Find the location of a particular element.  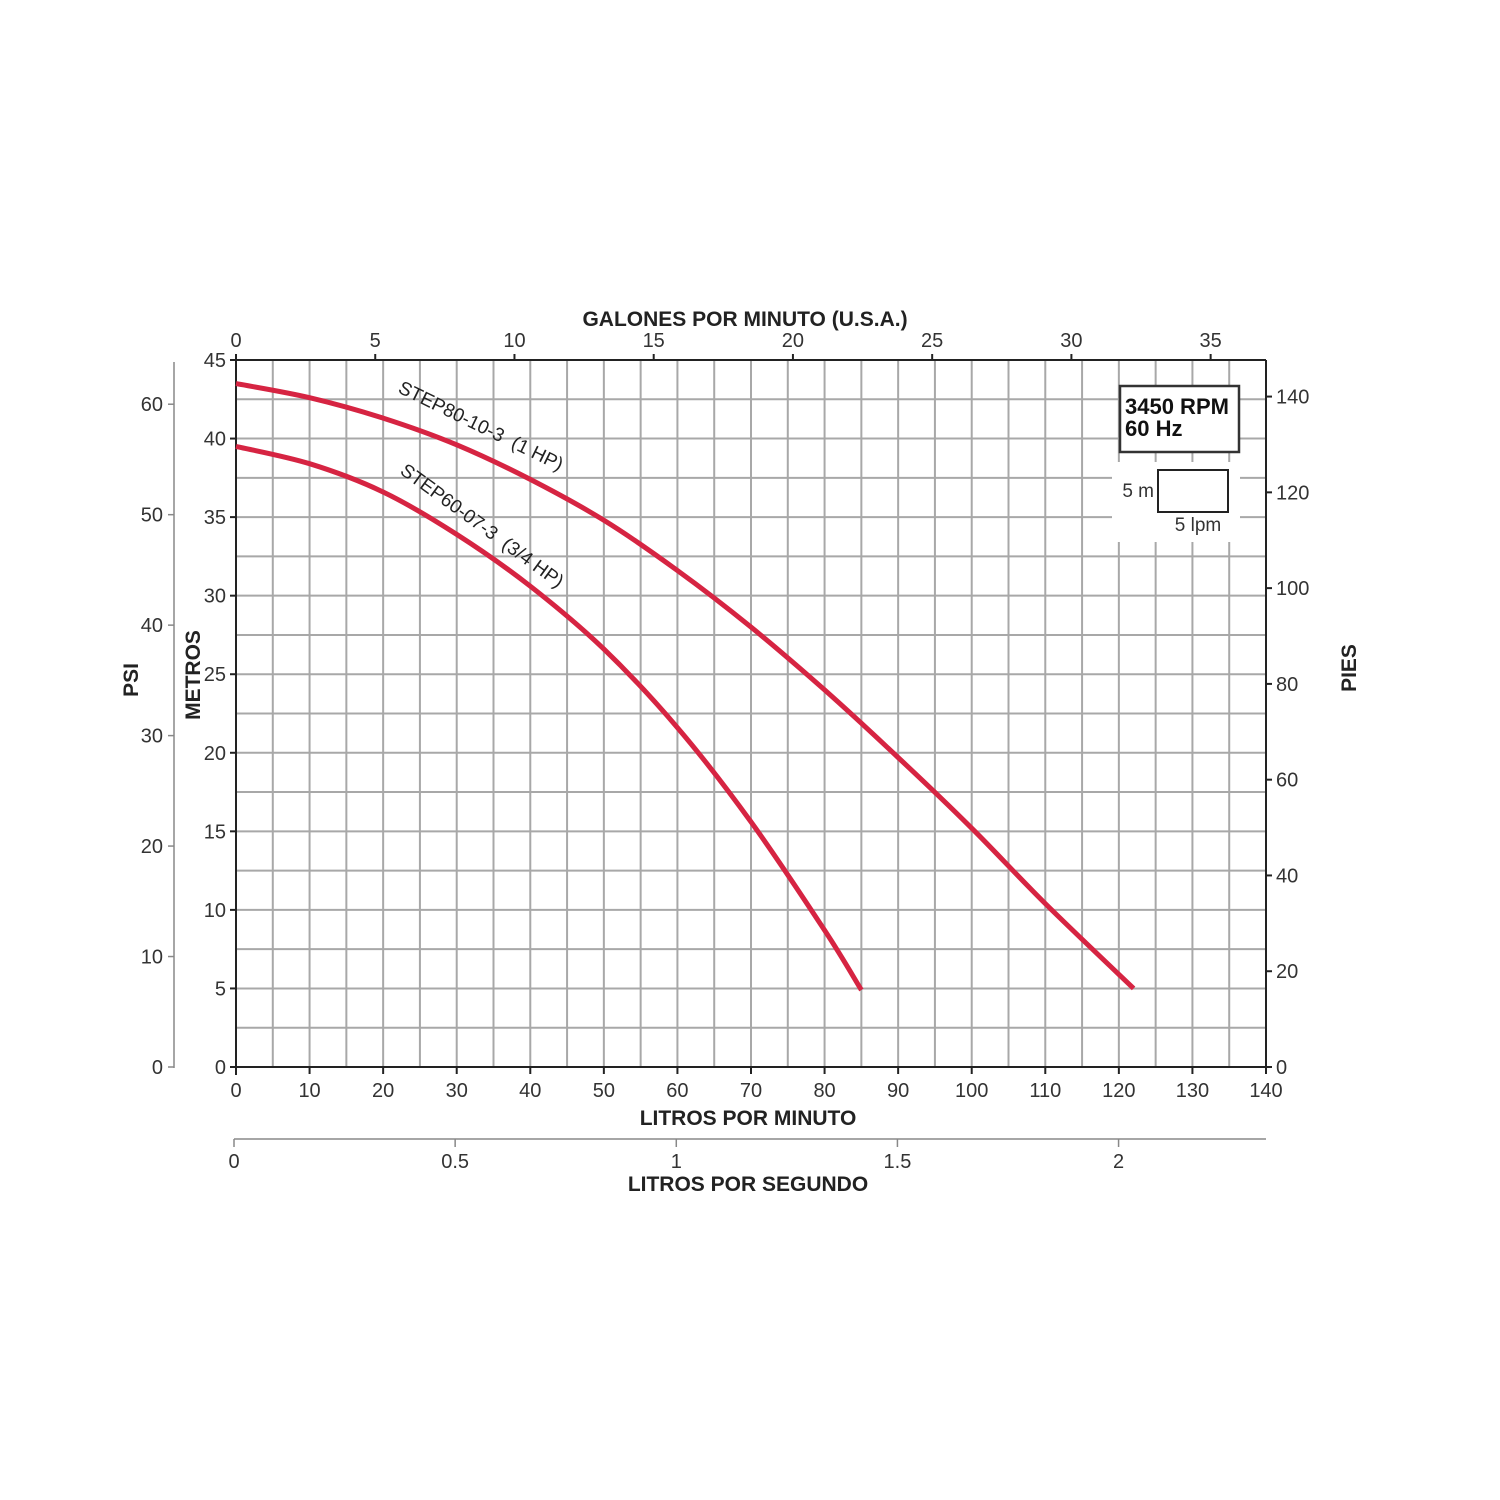

top-tick-label: 0 is located at coordinates (235, 341).